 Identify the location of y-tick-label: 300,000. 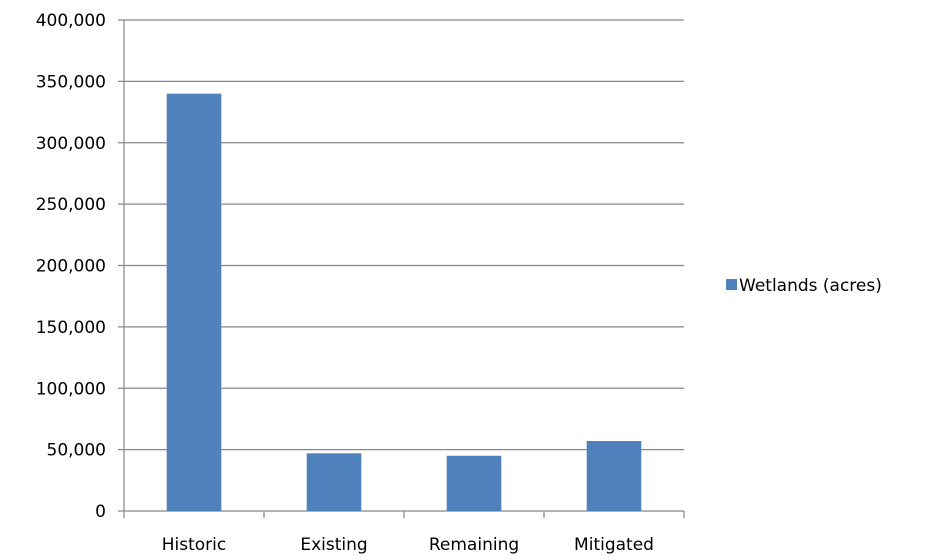
(71, 144).